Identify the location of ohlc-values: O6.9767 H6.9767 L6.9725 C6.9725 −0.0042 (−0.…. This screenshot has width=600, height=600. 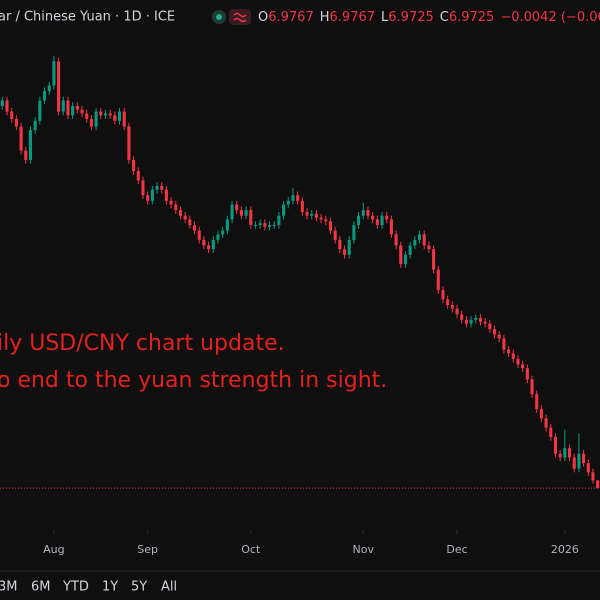
(429, 17).